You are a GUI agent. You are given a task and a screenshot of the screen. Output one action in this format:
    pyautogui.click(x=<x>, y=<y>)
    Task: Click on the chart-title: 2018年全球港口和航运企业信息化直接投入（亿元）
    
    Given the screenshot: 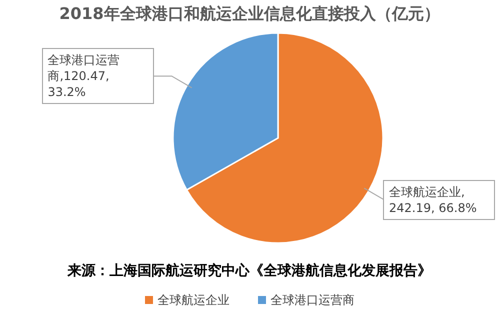 What is the action you would take?
    pyautogui.click(x=249, y=14)
    